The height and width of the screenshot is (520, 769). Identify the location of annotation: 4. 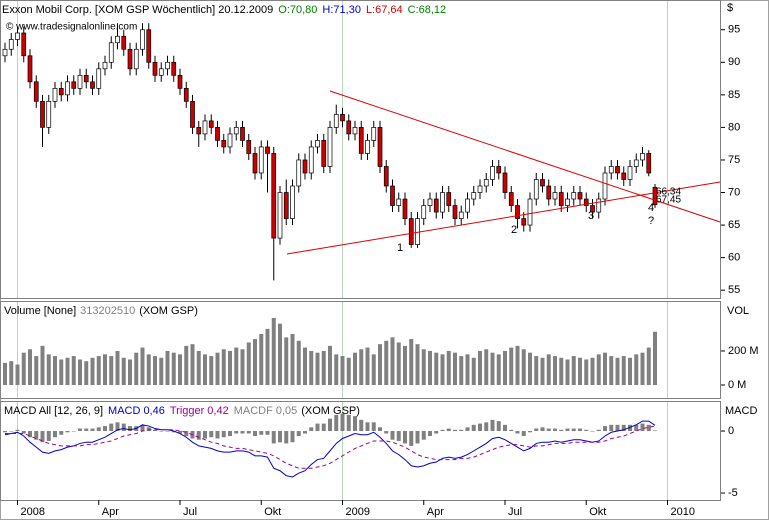
(651, 208).